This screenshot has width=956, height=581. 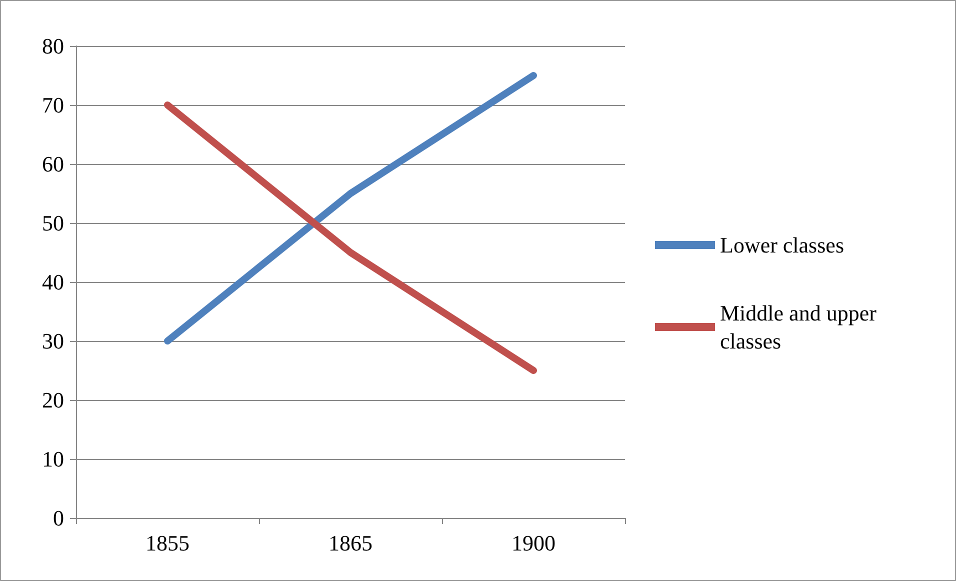 What do you see at coordinates (534, 543) in the screenshot?
I see `x-tick-label: 1900` at bounding box center [534, 543].